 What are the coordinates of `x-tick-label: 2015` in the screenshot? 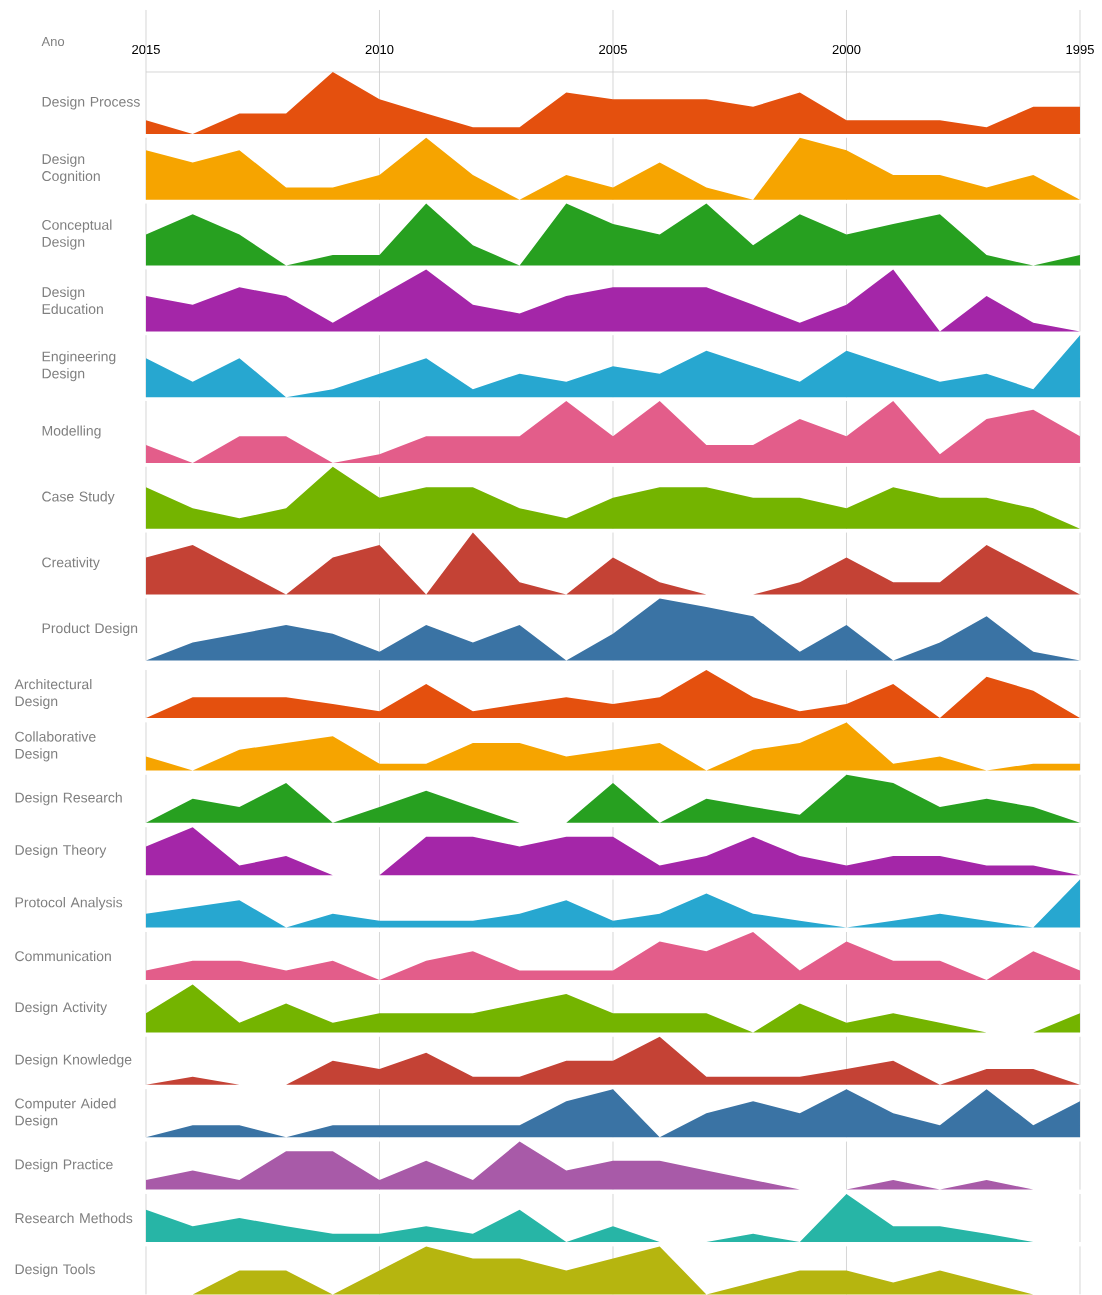 It's located at (146, 49).